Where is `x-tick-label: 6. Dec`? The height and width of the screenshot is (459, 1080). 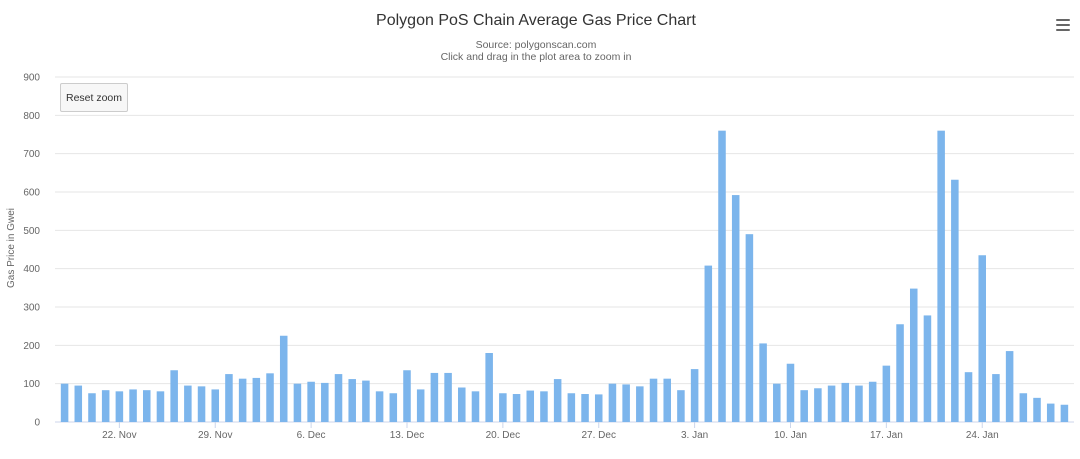
x-tick-label: 6. Dec is located at coordinates (311, 435).